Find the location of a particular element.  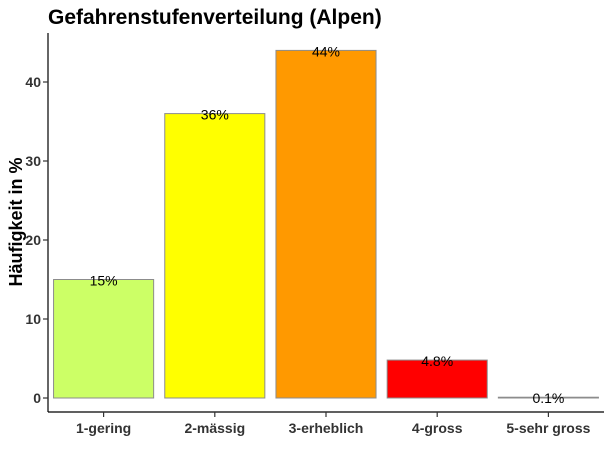

y-tick-label-30: 30 is located at coordinates (33, 161).